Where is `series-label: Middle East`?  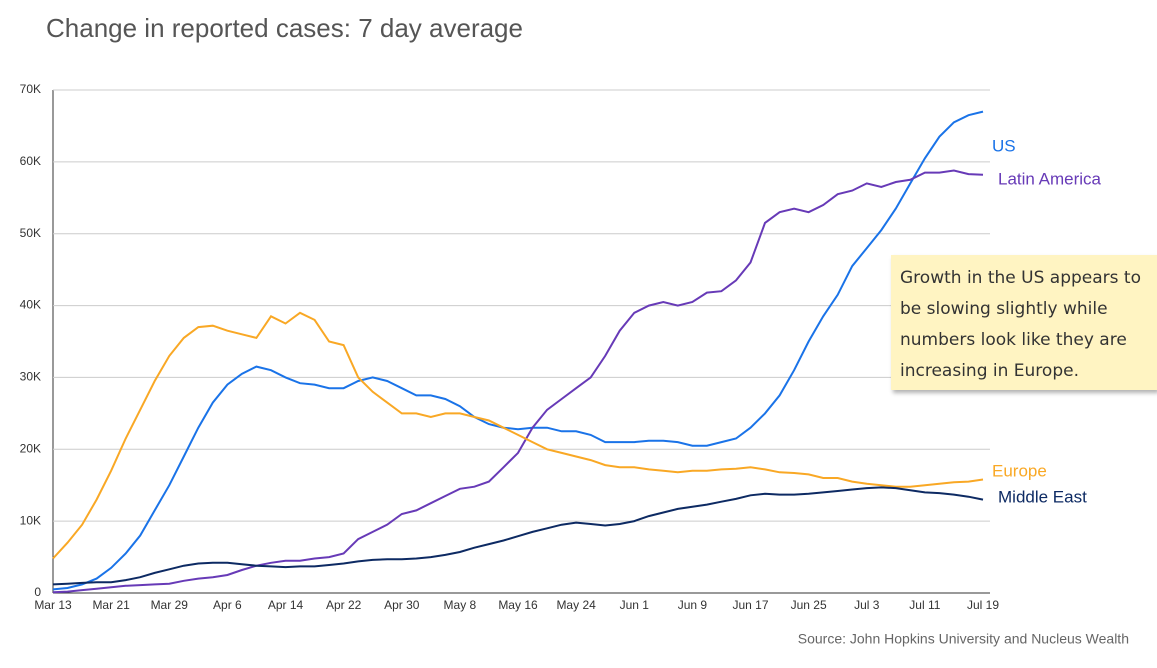 series-label: Middle East is located at coordinates (1042, 496).